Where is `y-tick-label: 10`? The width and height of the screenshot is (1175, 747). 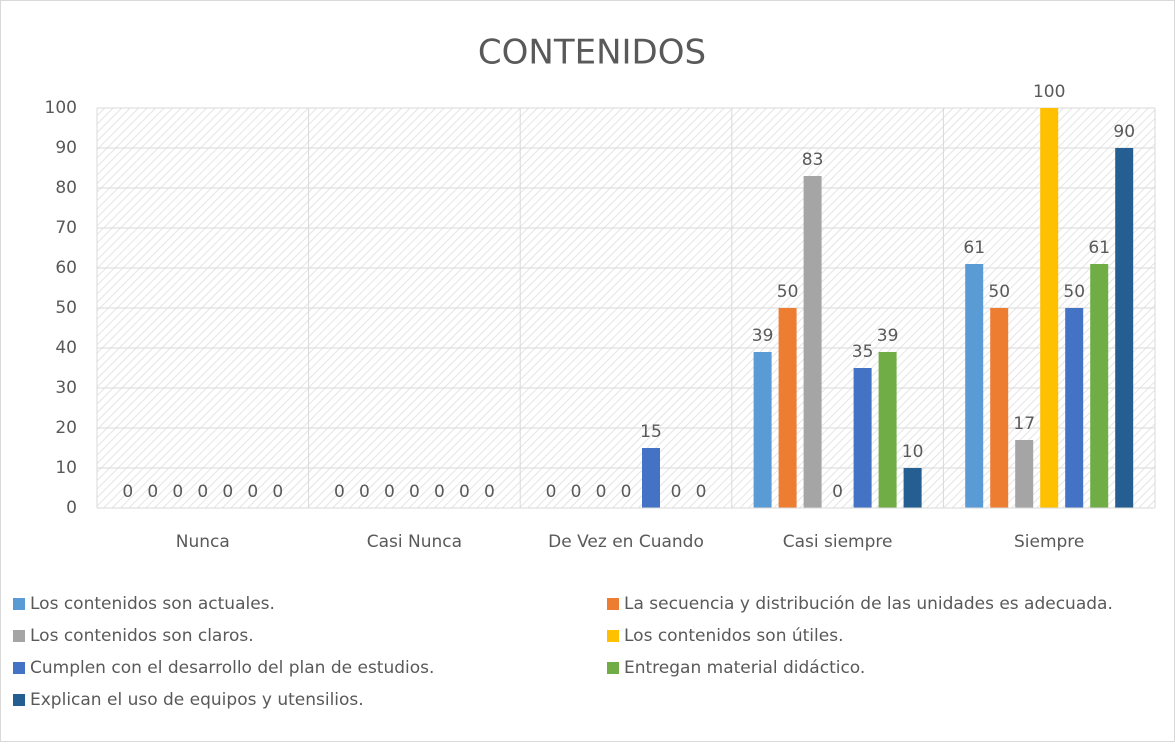
y-tick-label: 10 is located at coordinates (66, 468).